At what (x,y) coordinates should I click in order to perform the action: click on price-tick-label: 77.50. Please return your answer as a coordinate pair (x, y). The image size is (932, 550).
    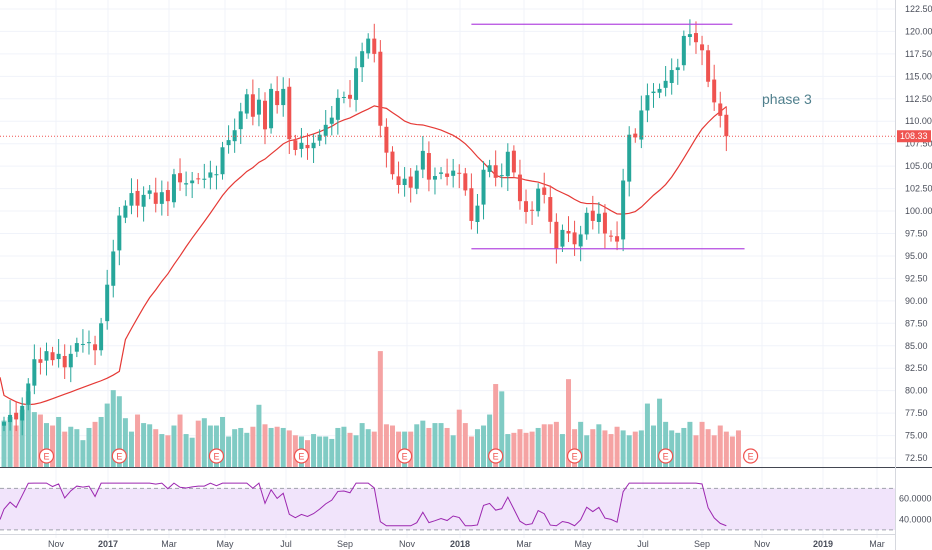
    Looking at the image, I should click on (916, 413).